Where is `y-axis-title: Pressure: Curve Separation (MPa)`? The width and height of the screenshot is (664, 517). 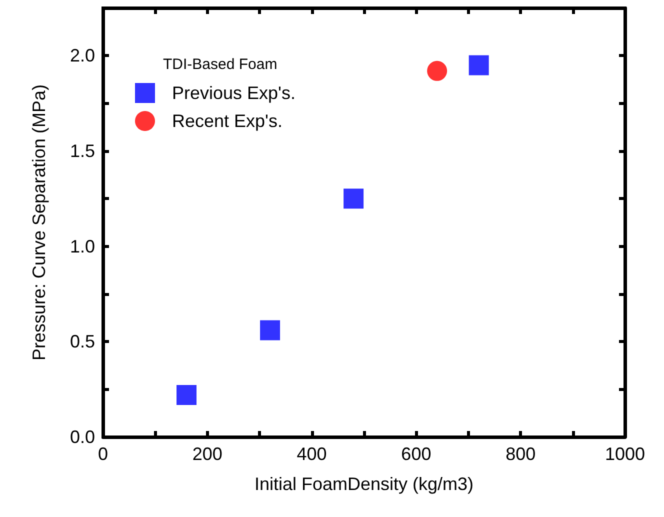 y-axis-title: Pressure: Curve Separation (MPa) is located at coordinates (39, 222).